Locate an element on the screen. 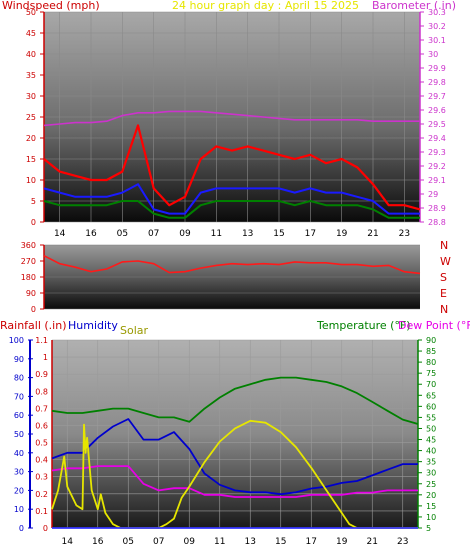 The width and height of the screenshot is (470, 554). barometer-label: Barometer (.in) is located at coordinates (414, 6).